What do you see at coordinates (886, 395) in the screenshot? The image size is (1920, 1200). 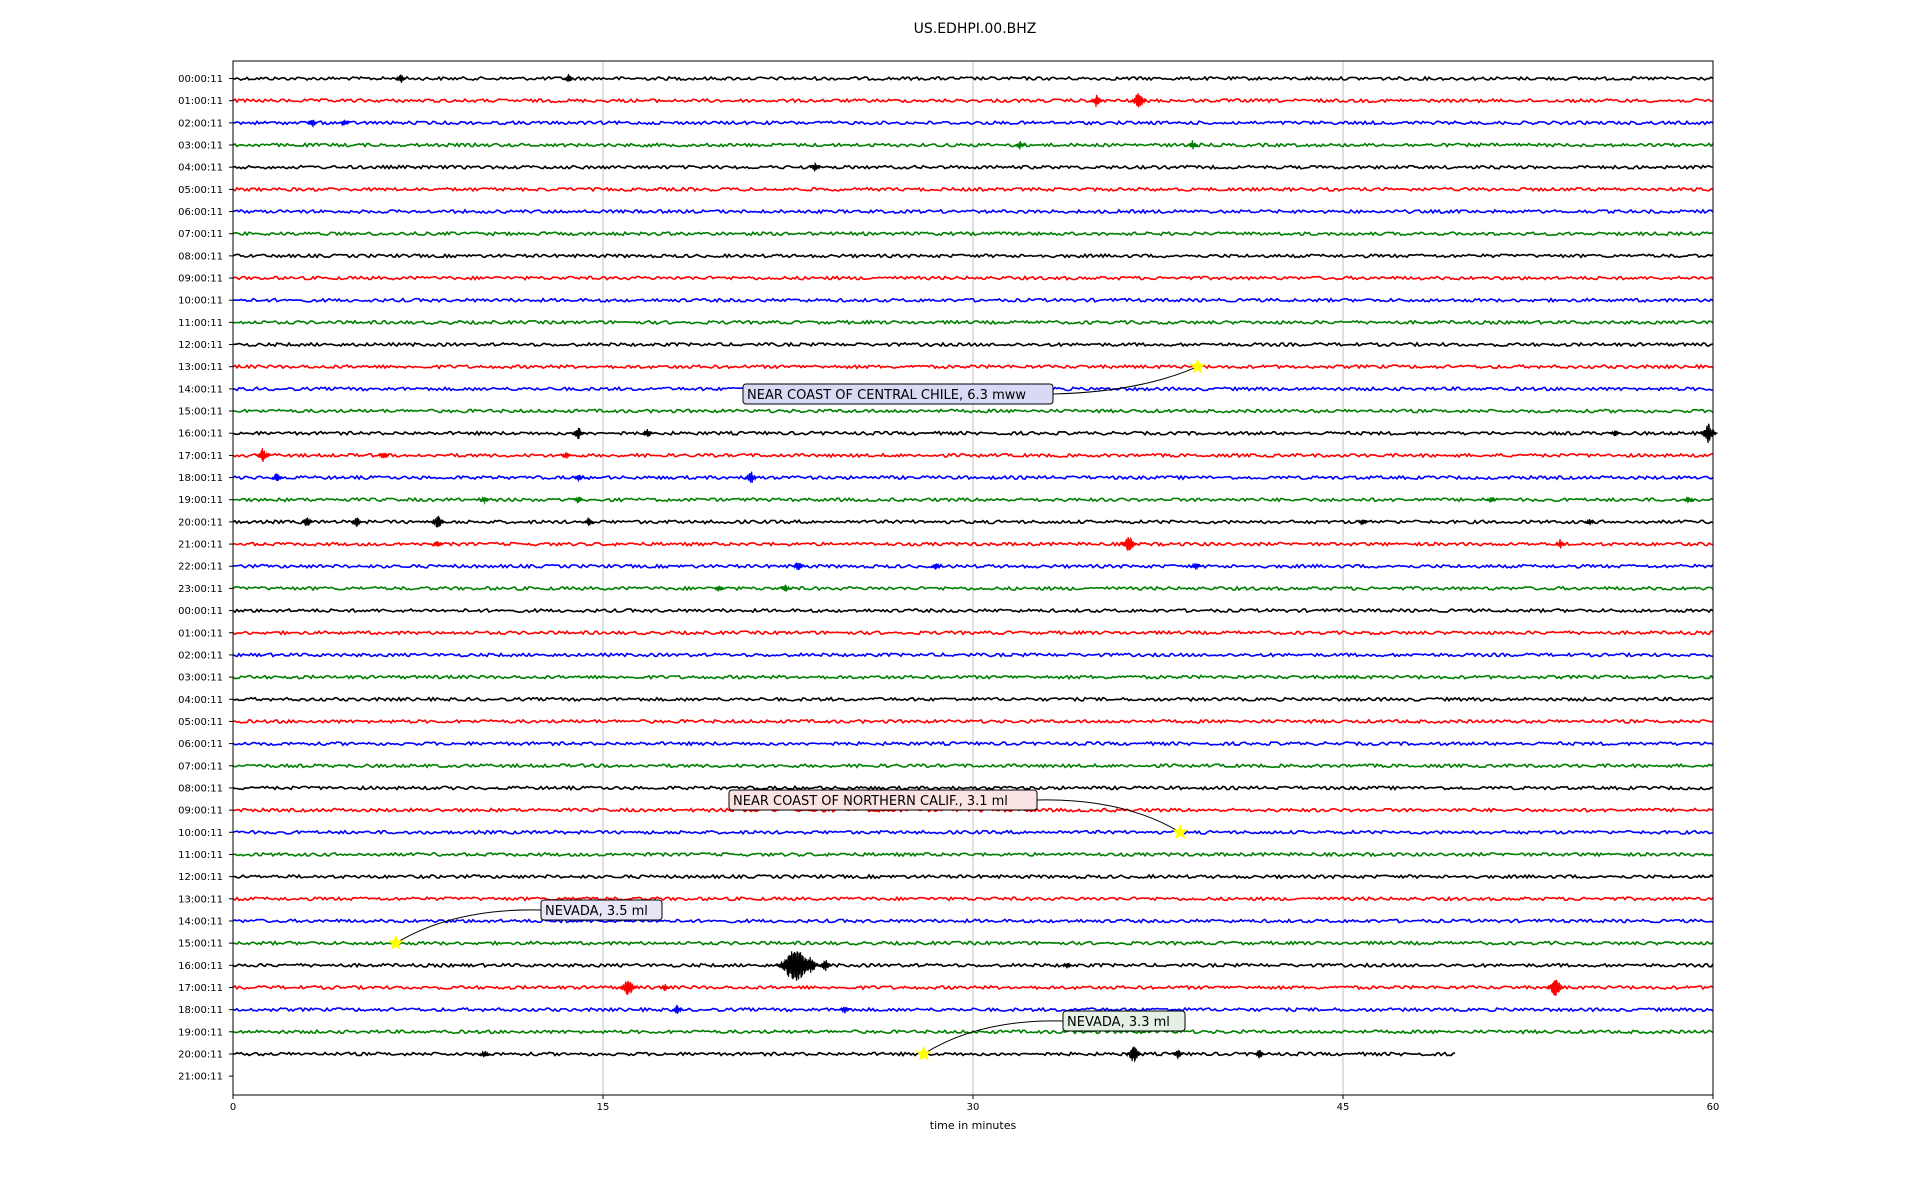 I see `event-label: NEAR COAST OF CENTRAL CHILE, 6.3 mww` at bounding box center [886, 395].